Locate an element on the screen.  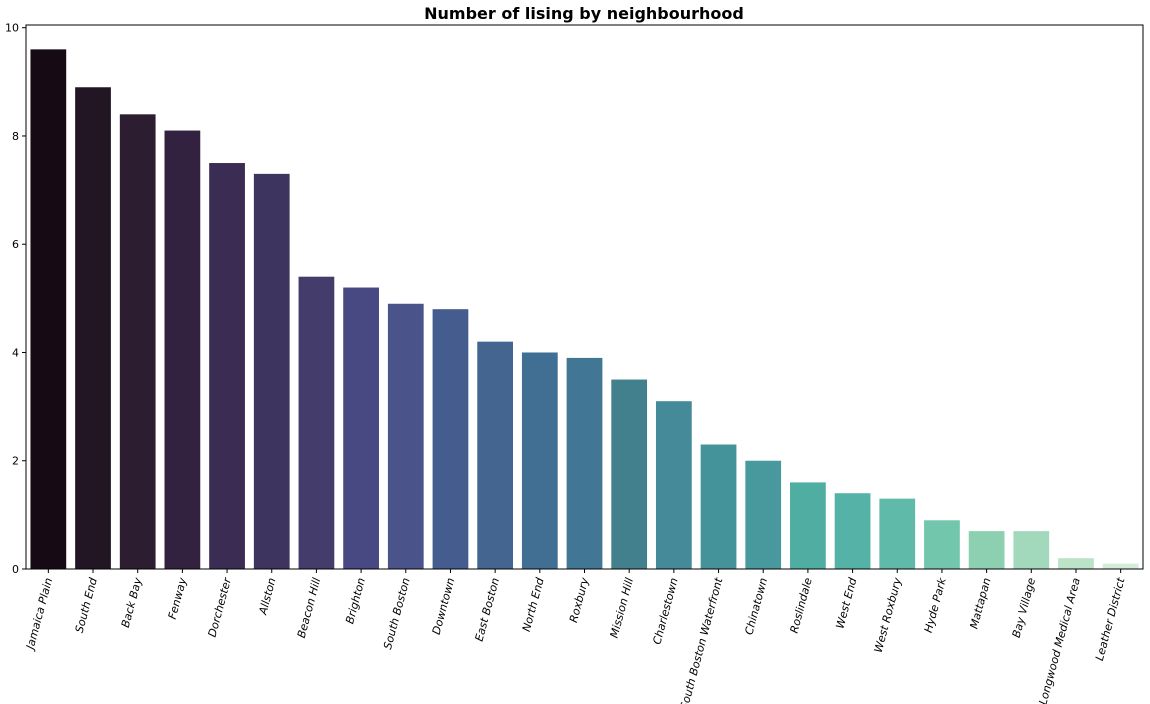
bar-mission-hill is located at coordinates (629, 474).